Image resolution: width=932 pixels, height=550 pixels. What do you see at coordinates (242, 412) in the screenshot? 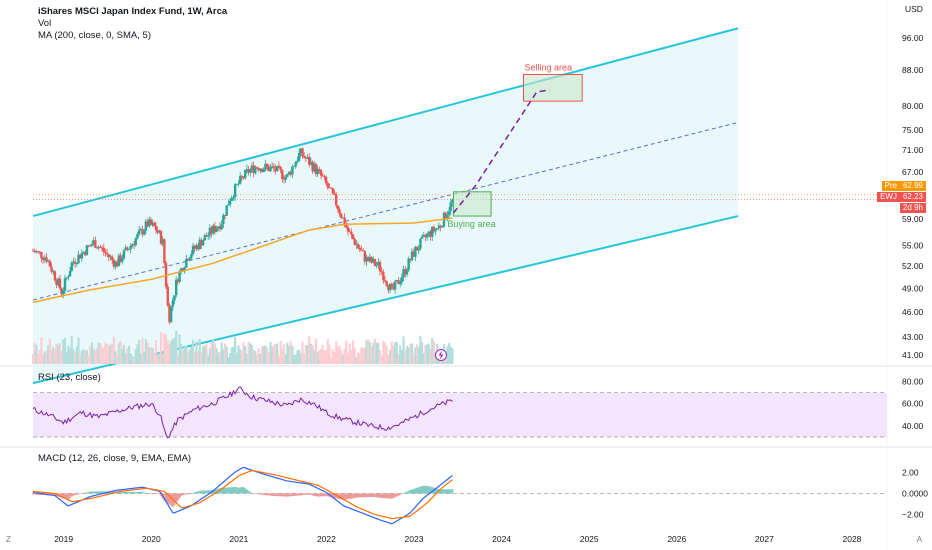
I see `rsi-line` at bounding box center [242, 412].